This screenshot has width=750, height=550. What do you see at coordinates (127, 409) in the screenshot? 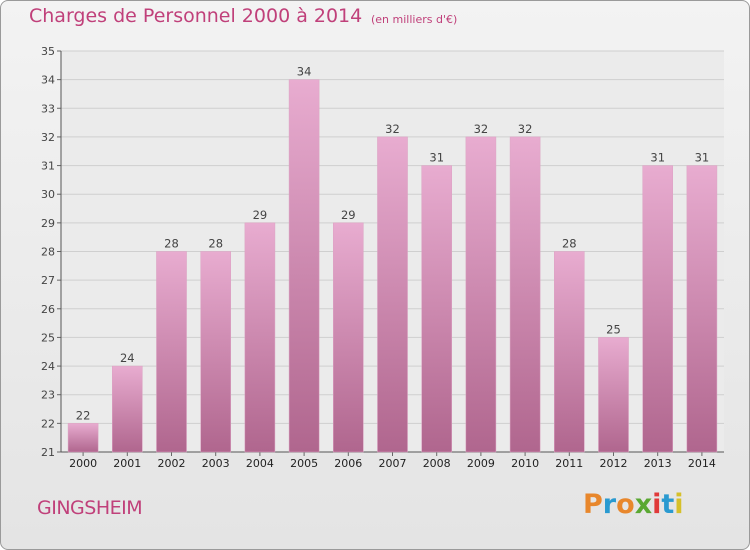
I see `bar-2001` at bounding box center [127, 409].